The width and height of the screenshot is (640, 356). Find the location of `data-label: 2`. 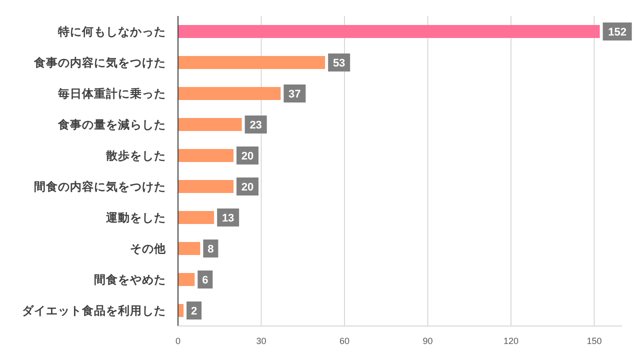

data-label: 2 is located at coordinates (194, 312).